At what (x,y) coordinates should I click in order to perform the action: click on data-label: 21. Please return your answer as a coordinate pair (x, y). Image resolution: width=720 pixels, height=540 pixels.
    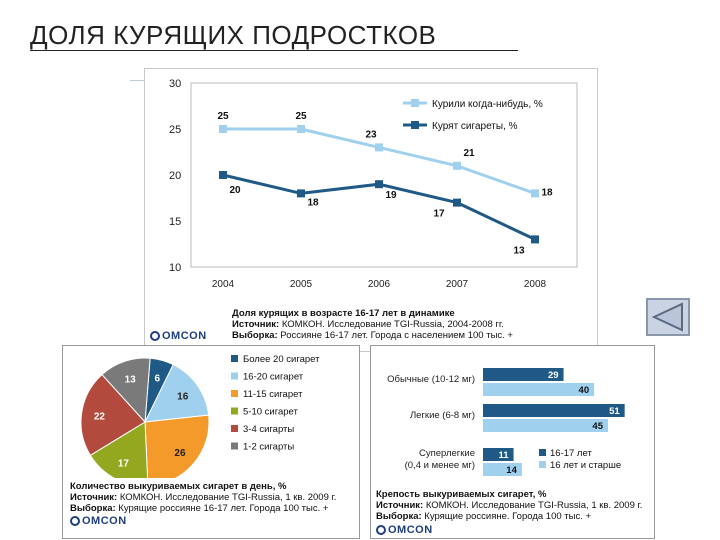
    Looking at the image, I should click on (469, 153).